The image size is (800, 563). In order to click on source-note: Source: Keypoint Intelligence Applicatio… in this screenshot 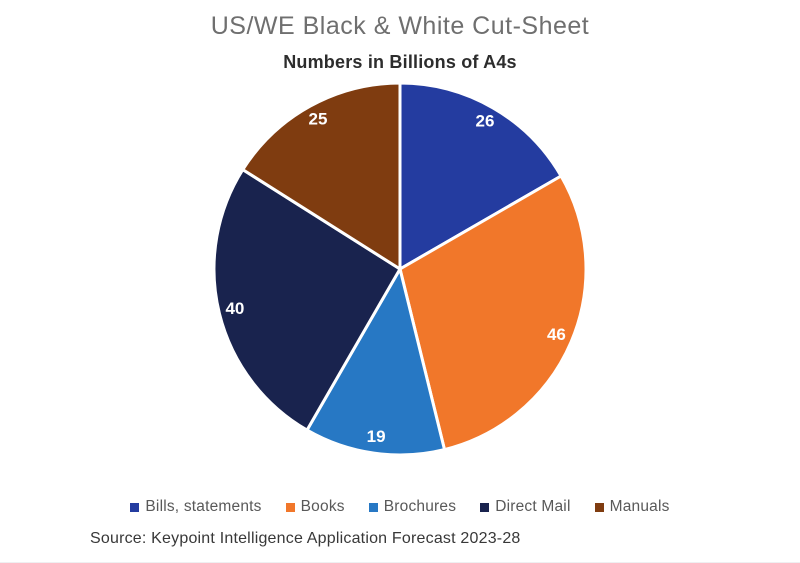, I will do `click(305, 538)`.